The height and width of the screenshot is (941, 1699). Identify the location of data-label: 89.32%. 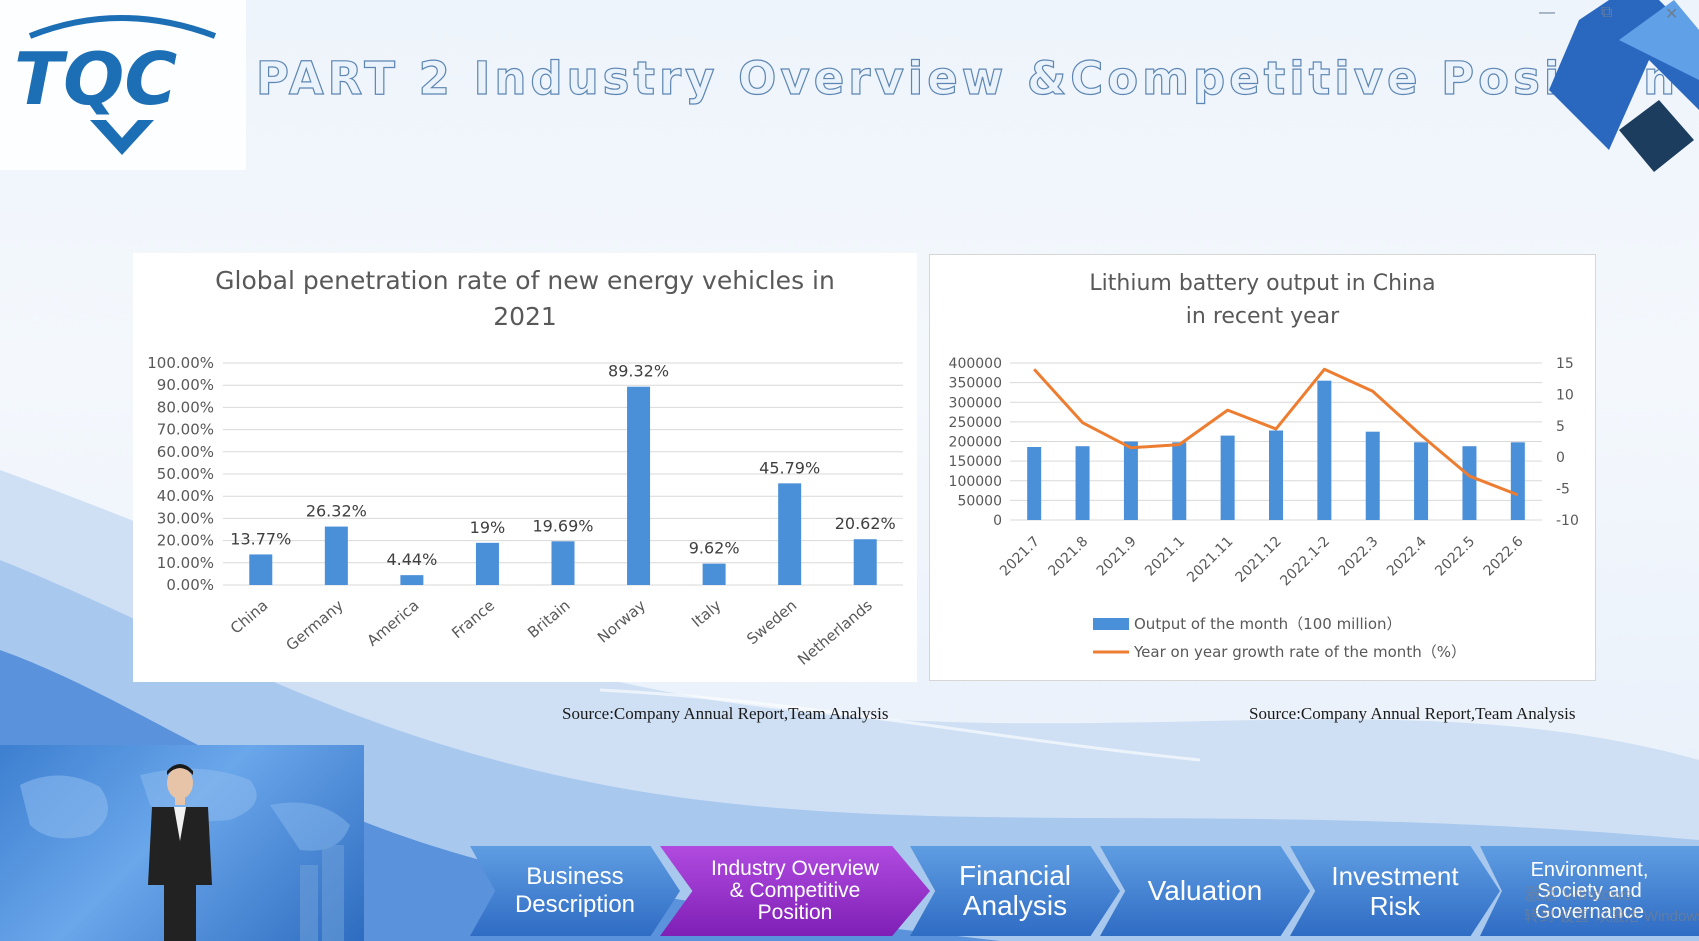
(638, 371).